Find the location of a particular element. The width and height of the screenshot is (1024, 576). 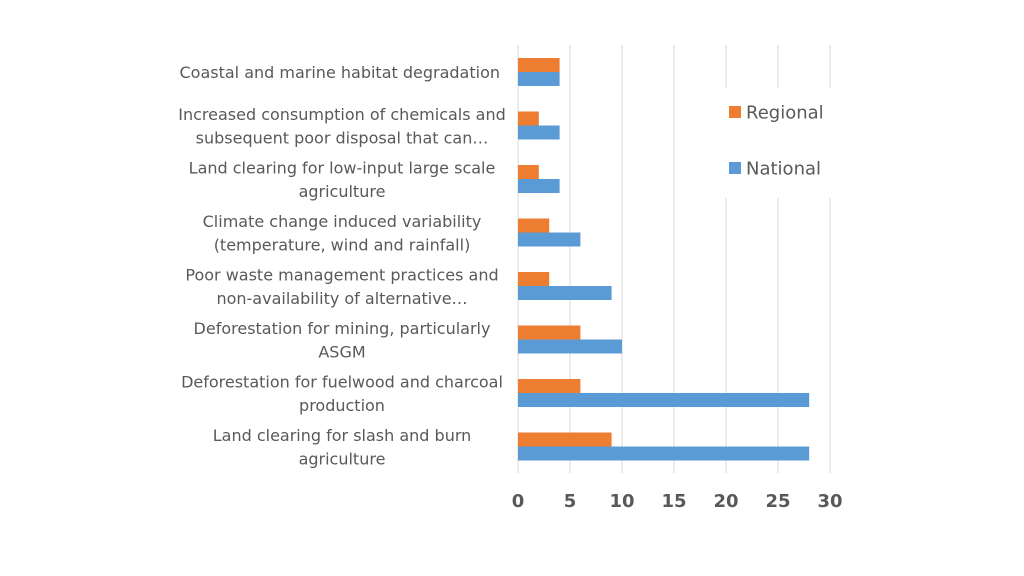

tick-label-15: 15 is located at coordinates (673, 501).